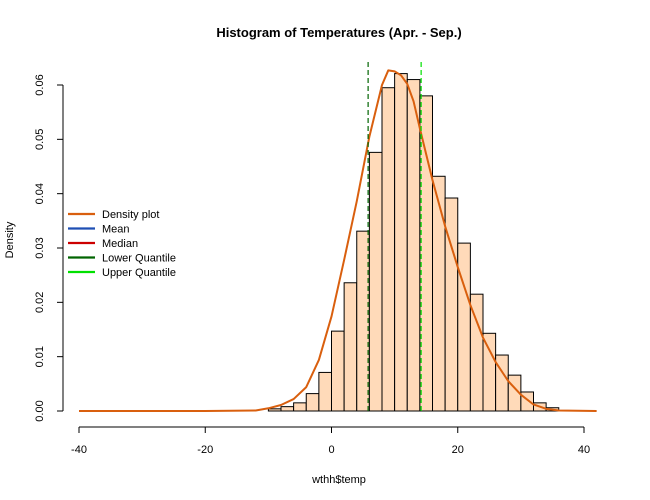 The width and height of the screenshot is (650, 500). I want to click on legend-label-4: Upper Quantile, so click(139, 273).